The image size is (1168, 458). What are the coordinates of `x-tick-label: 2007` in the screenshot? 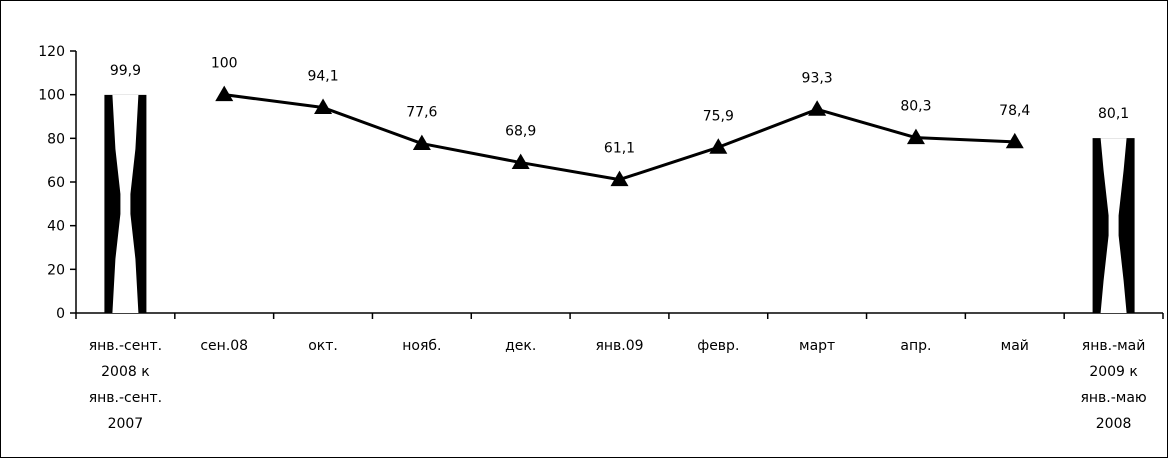 It's located at (126, 424).